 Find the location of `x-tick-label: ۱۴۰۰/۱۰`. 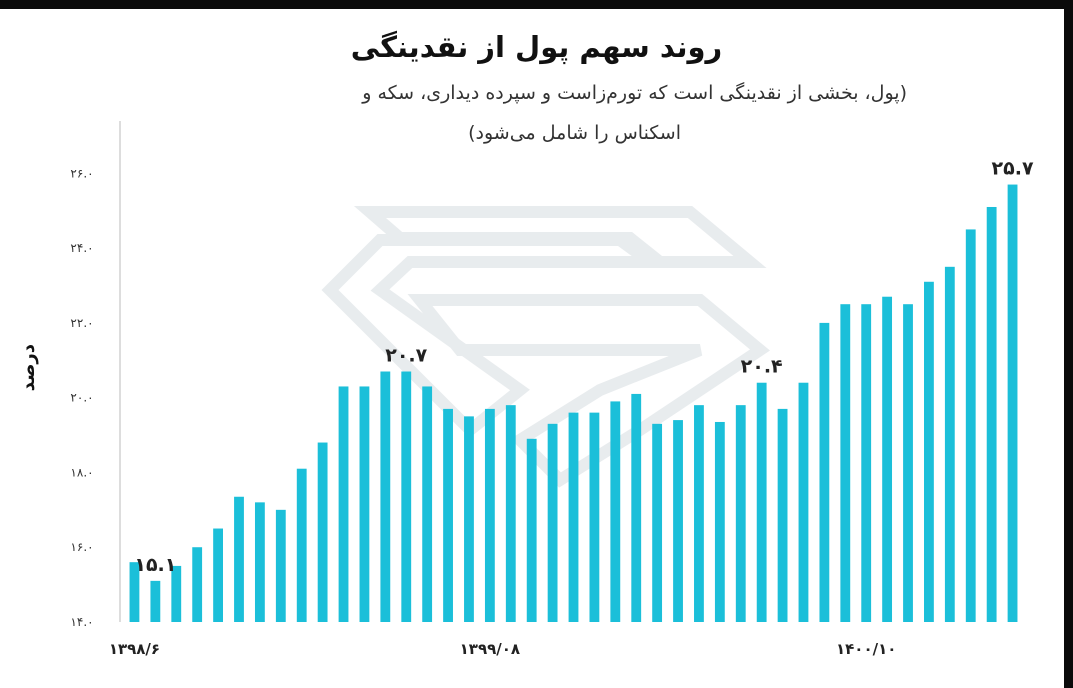

x-tick-label: ۱۴۰۰/۱۰ is located at coordinates (866, 649).